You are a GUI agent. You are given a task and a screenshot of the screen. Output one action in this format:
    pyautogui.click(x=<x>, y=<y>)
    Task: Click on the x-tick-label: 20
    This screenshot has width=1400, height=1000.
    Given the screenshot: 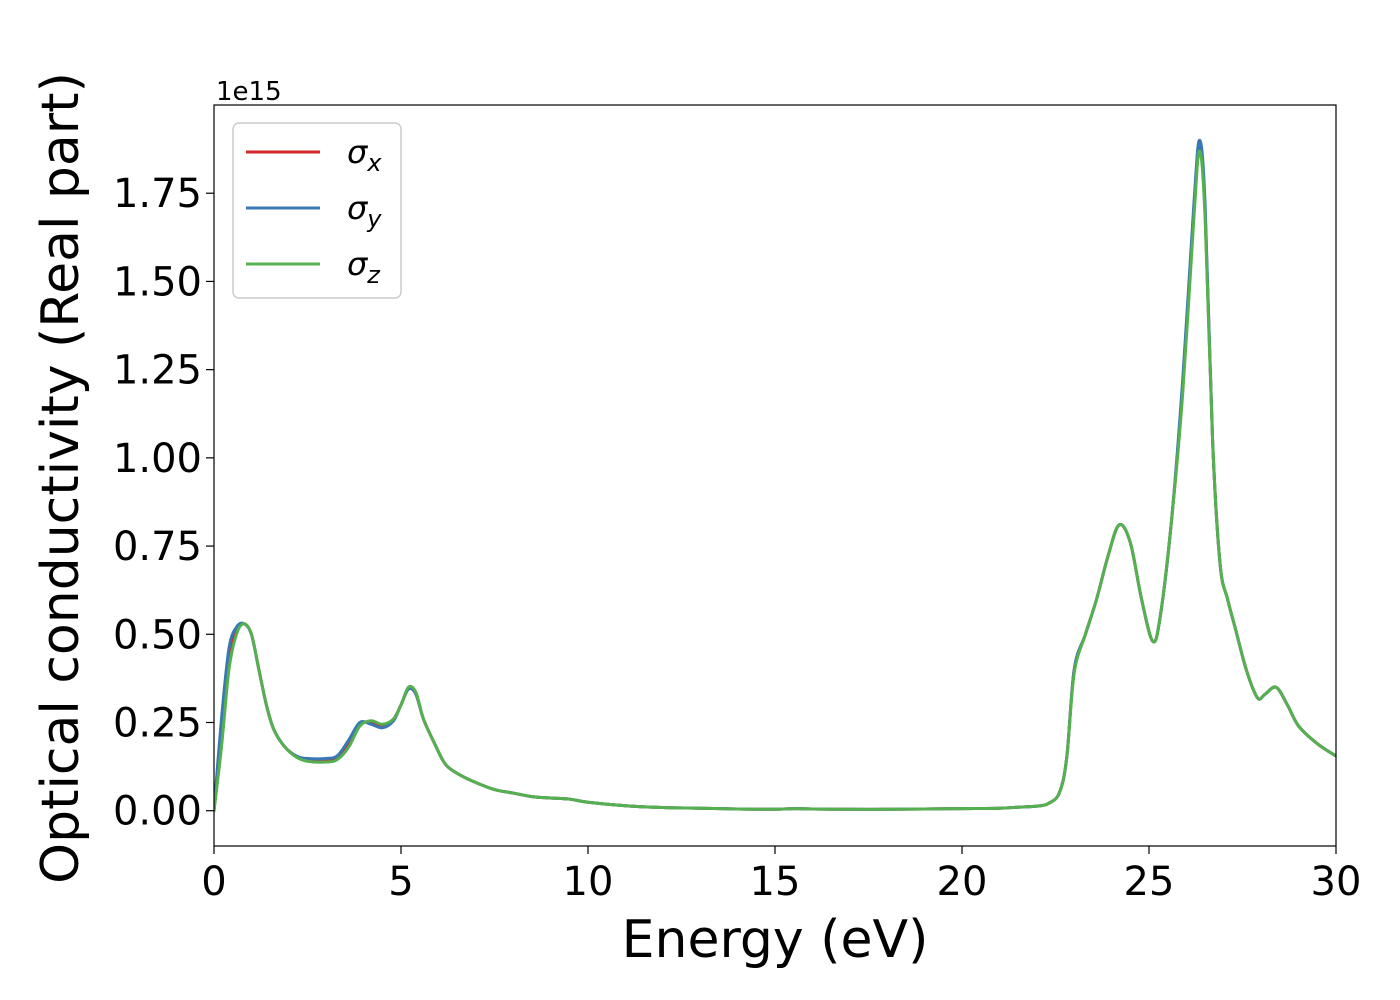 What is the action you would take?
    pyautogui.click(x=962, y=882)
    